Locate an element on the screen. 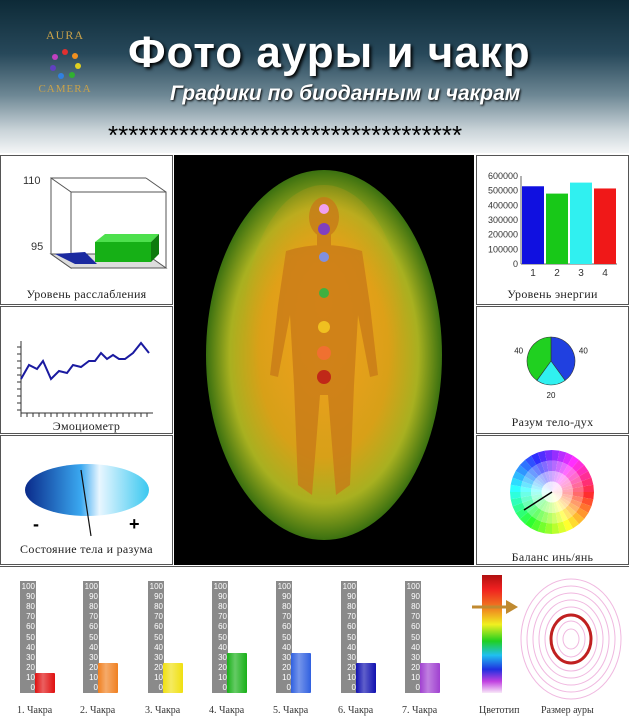 This screenshot has height=728, width=629. tick-110: 110 is located at coordinates (32, 181).